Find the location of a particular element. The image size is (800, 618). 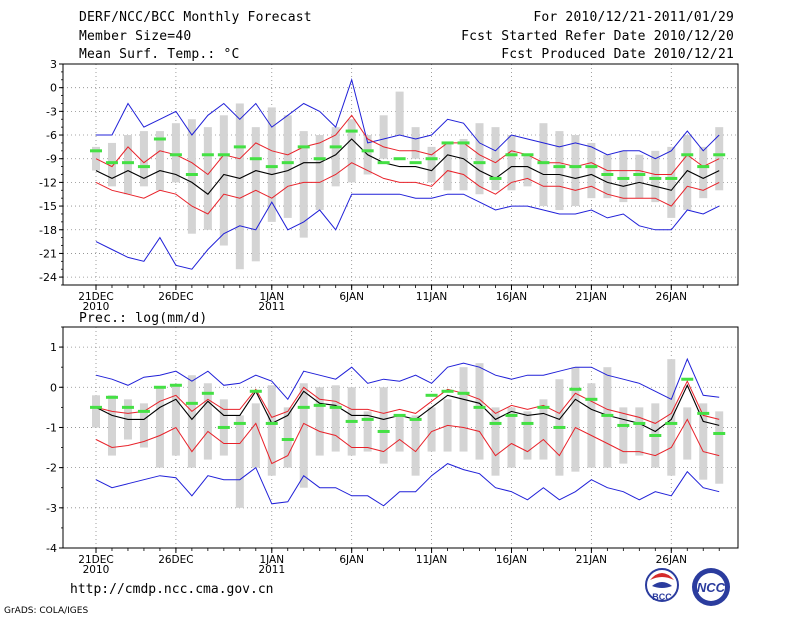

x-tick-label: 1JAN is located at coordinates (271, 297).